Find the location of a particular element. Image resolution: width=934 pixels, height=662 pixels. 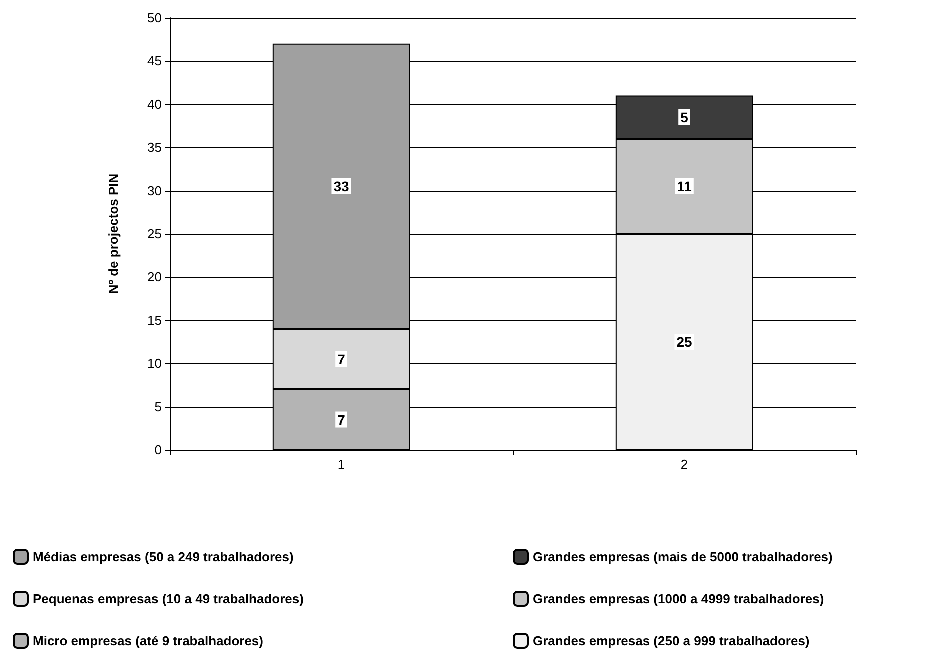

data-label: 33 is located at coordinates (342, 186).